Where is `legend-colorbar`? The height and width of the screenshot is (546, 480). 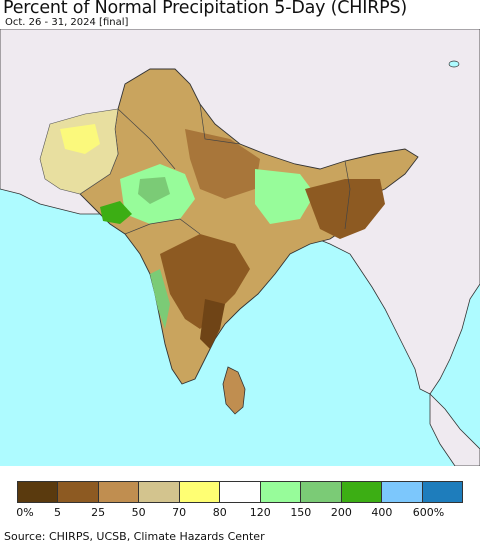
legend-colorbar is located at coordinates (240, 492).